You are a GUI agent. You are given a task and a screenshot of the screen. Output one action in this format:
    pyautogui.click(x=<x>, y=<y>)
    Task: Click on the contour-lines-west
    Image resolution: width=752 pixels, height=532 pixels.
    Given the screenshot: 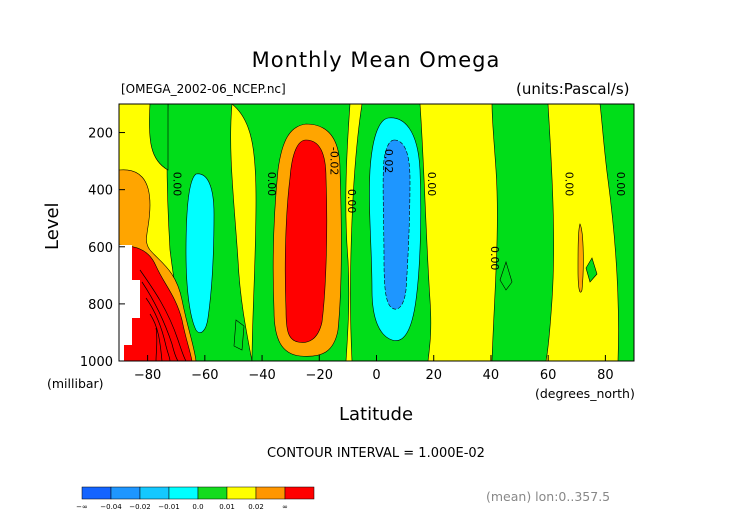 What is the action you would take?
    pyautogui.click(x=163, y=315)
    